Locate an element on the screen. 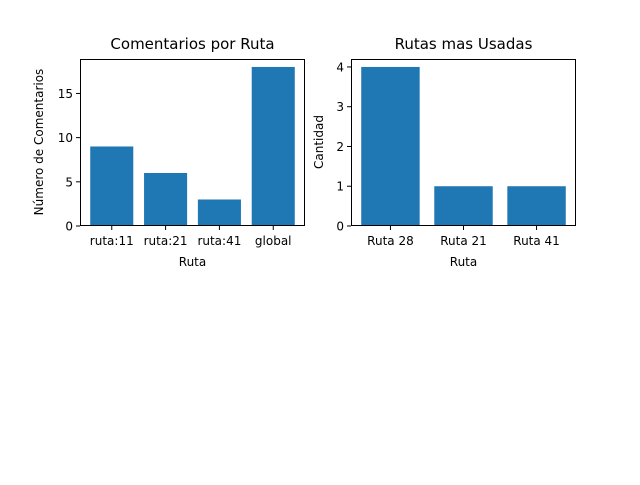 The width and height of the screenshot is (640, 485). y-tick-label: 2 is located at coordinates (340, 147).